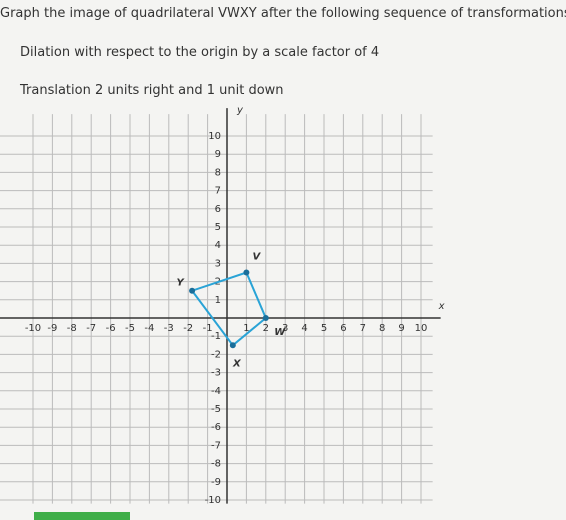 The height and width of the screenshot is (520, 566). What do you see at coordinates (218, 300) in the screenshot?
I see `y-tick-label: 1` at bounding box center [218, 300].